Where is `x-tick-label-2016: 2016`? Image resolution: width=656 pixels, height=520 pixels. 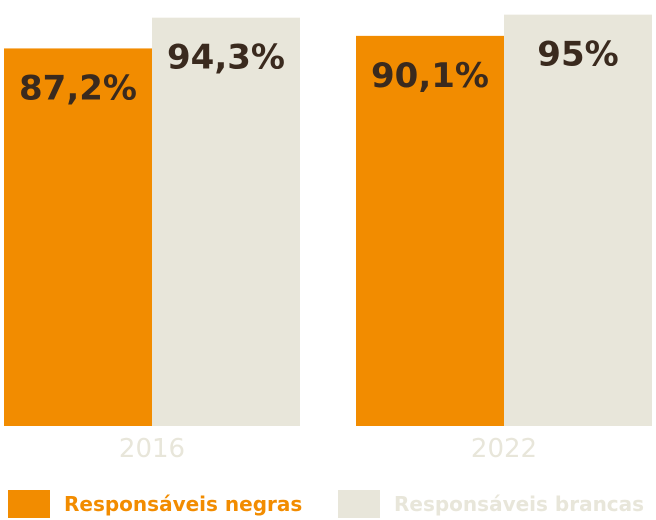
x-tick-label-2016: 2016 is located at coordinates (152, 449).